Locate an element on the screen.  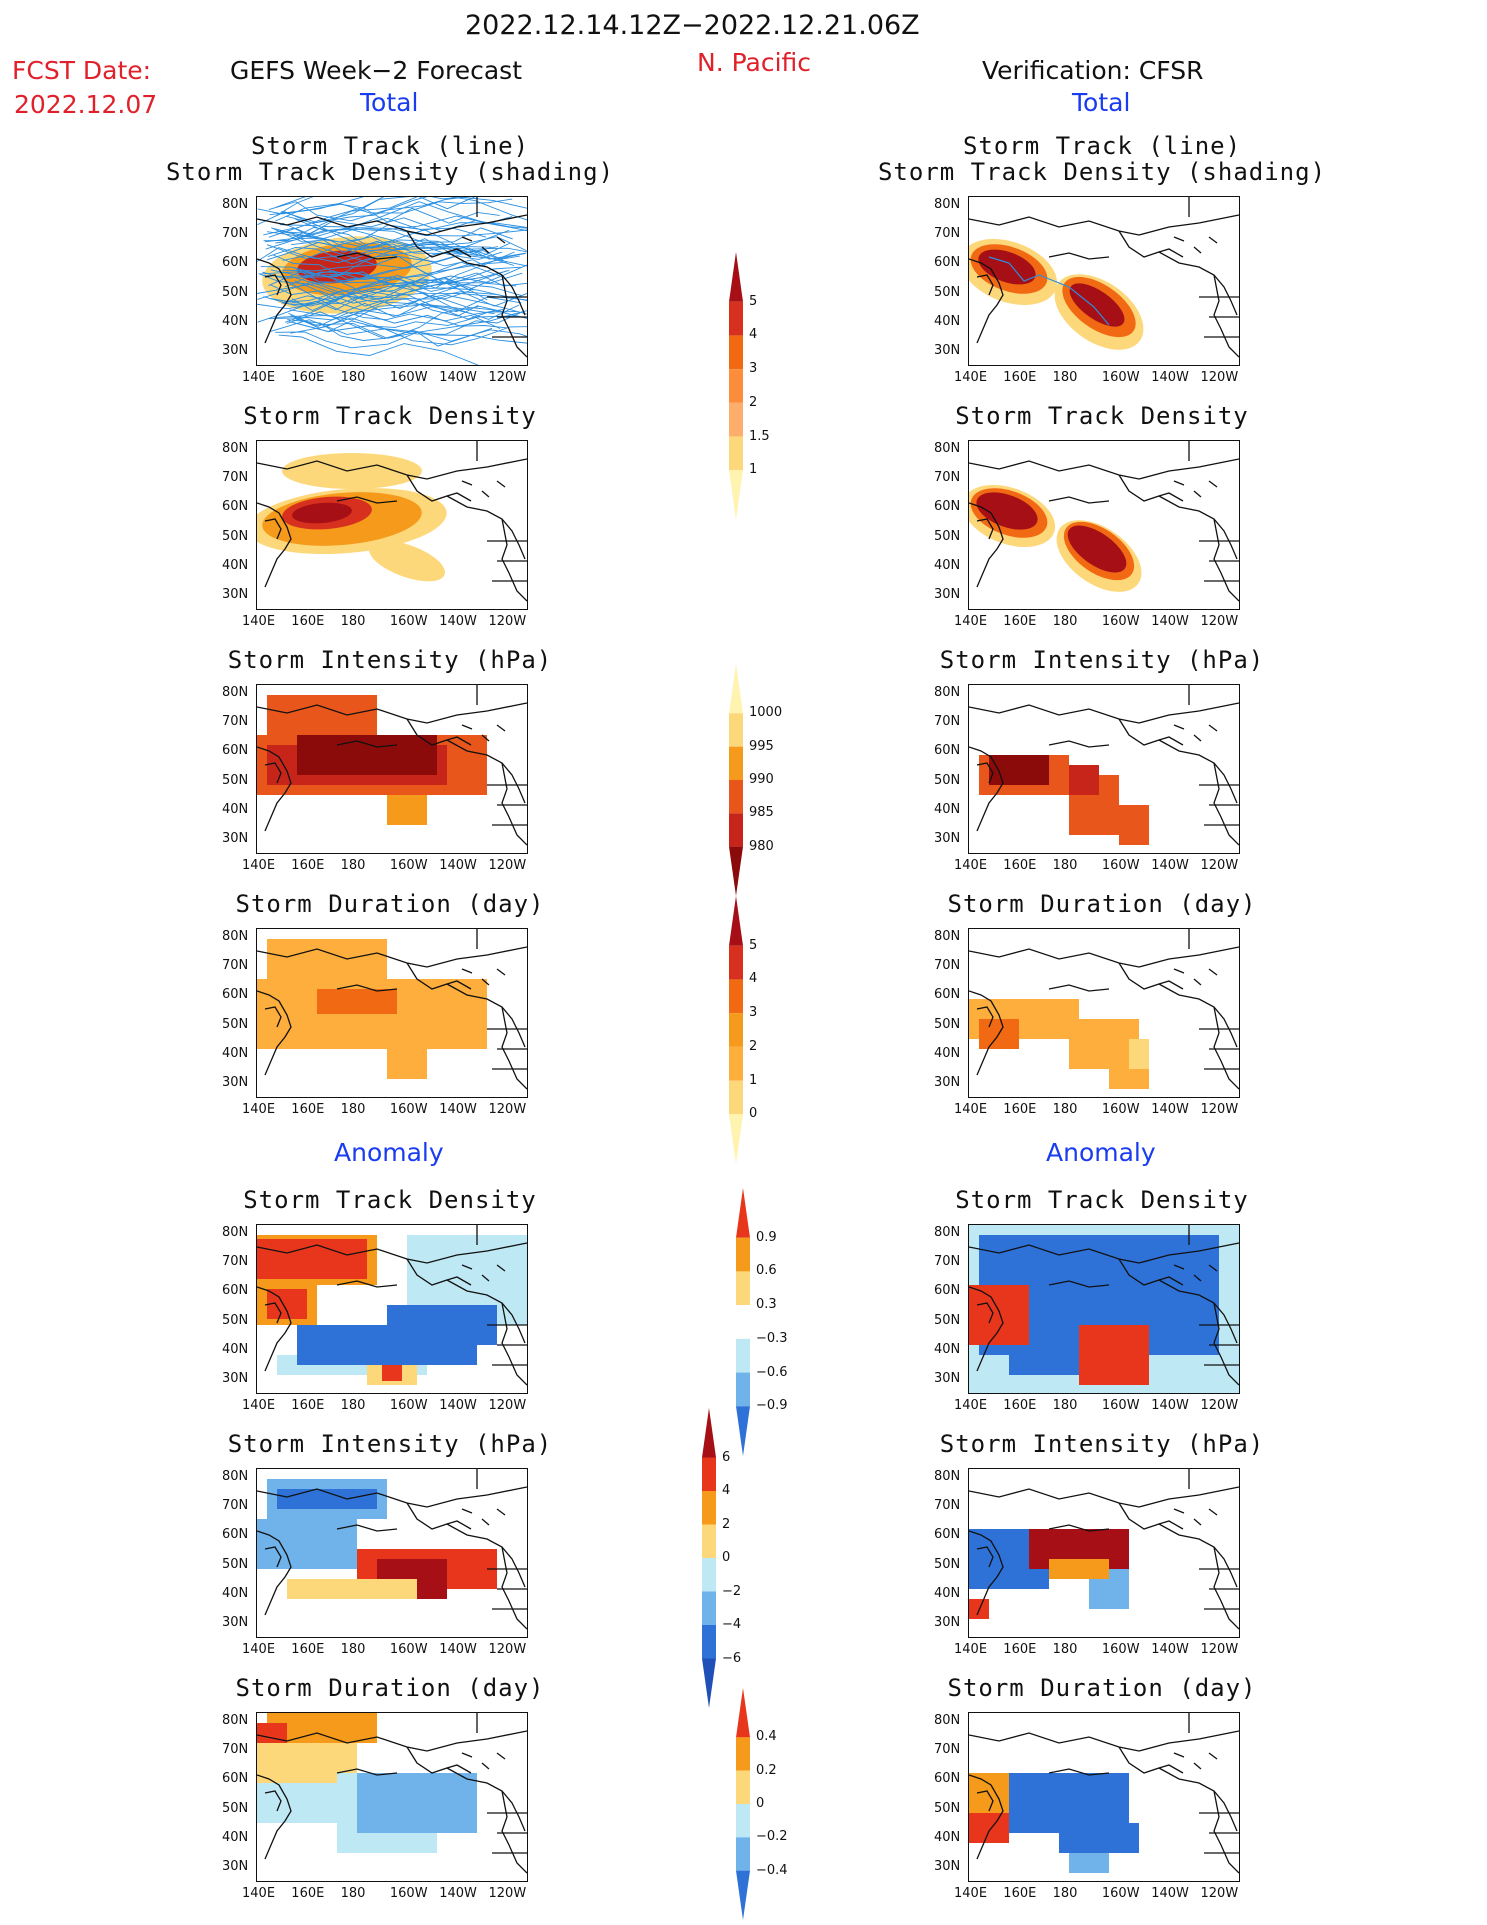
right-anom-intensity-map is located at coordinates (1104, 1553).